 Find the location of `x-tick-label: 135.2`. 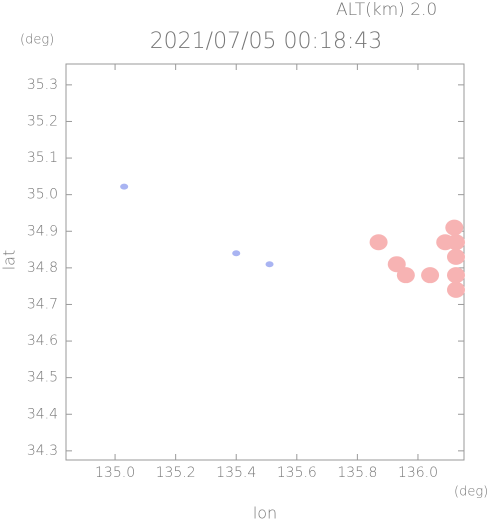

x-tick-label: 135.2 is located at coordinates (176, 473).